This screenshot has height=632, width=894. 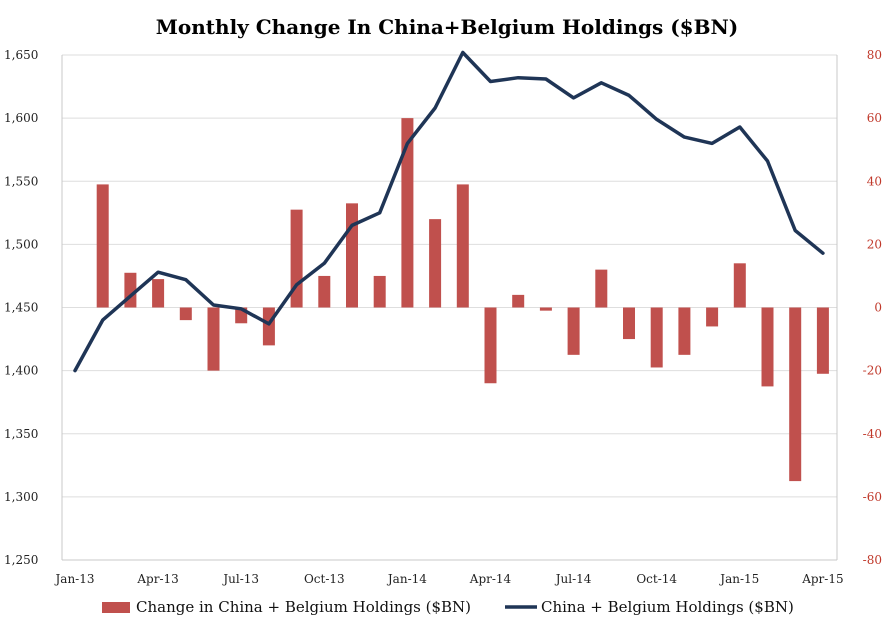 What do you see at coordinates (21, 181) in the screenshot?
I see `left-tick-label: 1,550` at bounding box center [21, 181].